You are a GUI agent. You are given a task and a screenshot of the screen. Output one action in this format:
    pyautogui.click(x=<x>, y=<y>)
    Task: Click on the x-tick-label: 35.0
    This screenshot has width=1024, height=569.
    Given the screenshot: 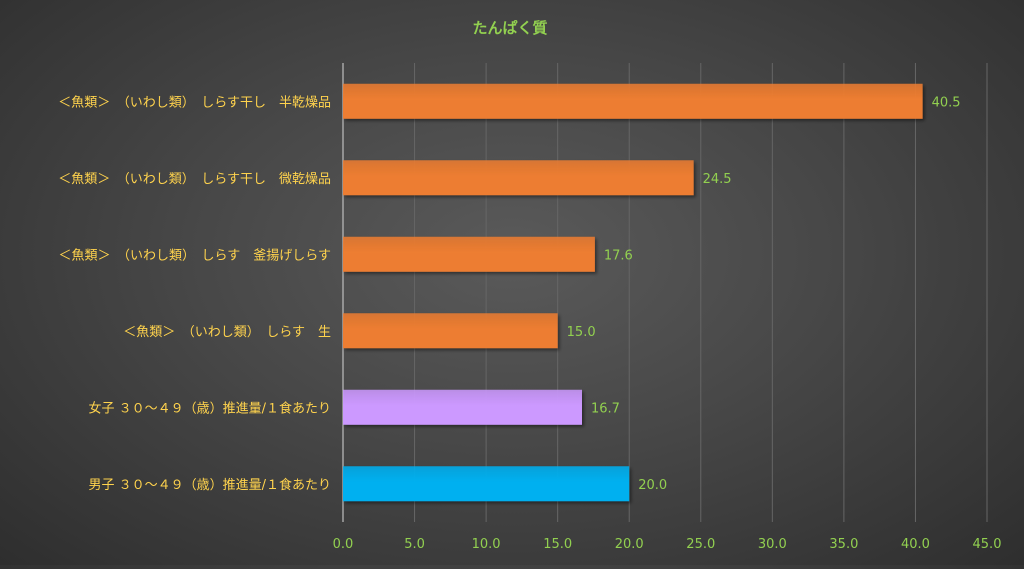 What is the action you would take?
    pyautogui.click(x=843, y=544)
    